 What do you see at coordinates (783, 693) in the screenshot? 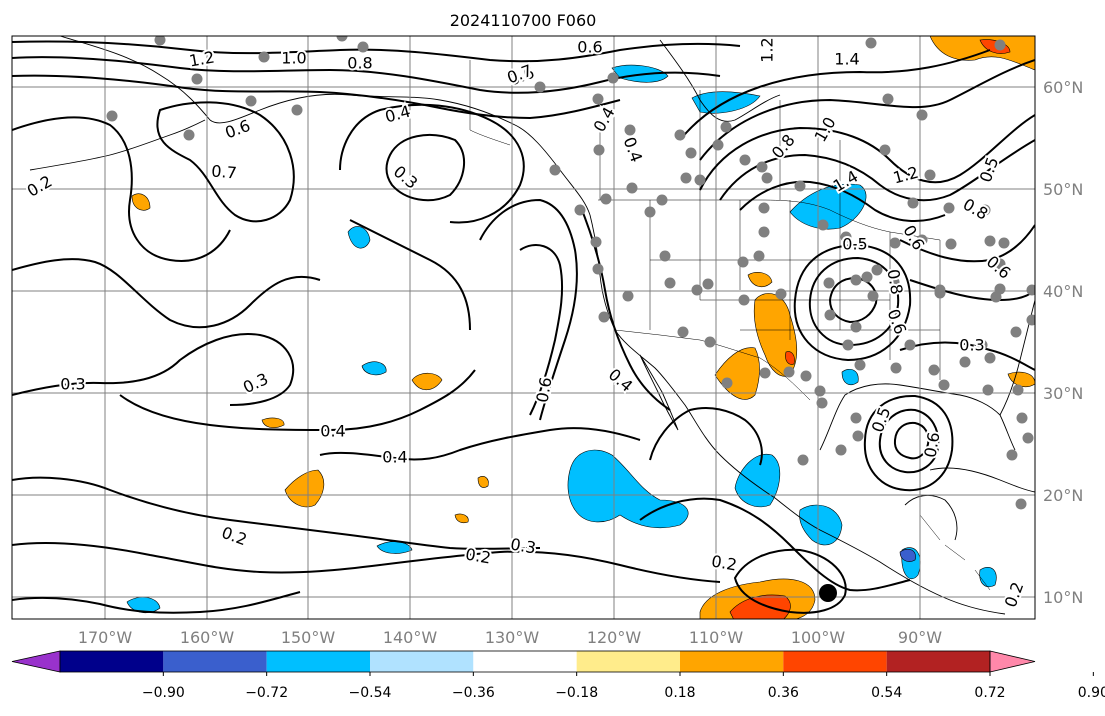
I see `colorbar-tick-label: 0.36` at bounding box center [783, 693].